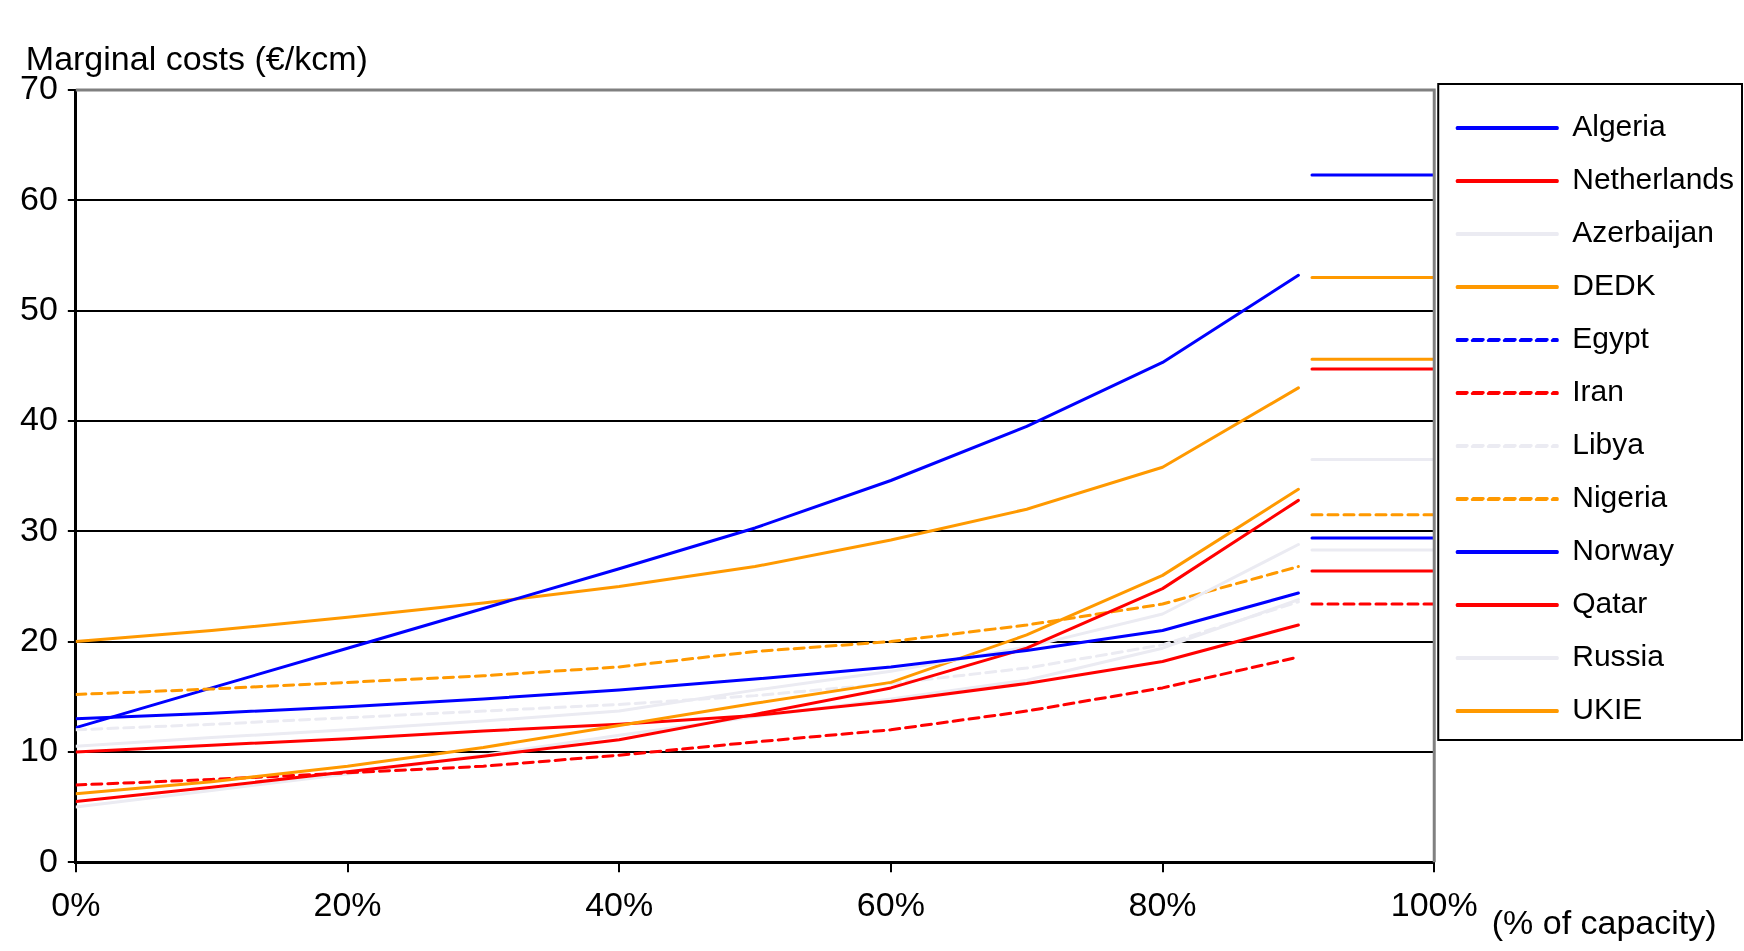  I want to click on y-tick-label: 30, so click(38, 528).